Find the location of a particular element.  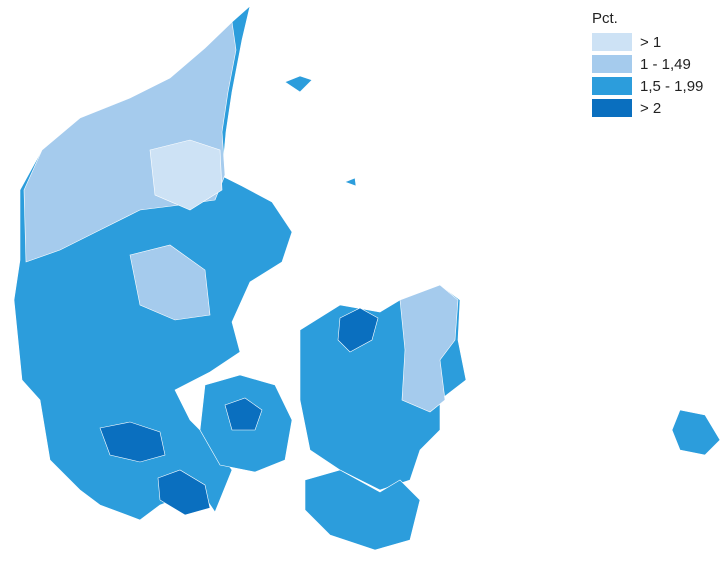

legend-label: 1,5 - 1,99 is located at coordinates (672, 86).